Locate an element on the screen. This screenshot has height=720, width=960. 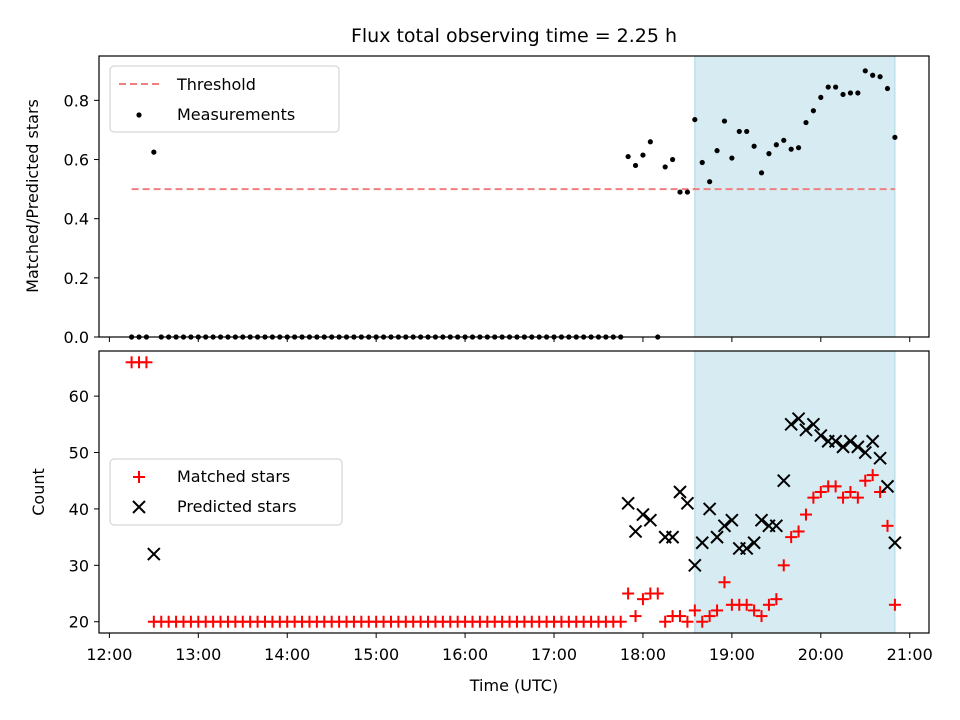
legend-matched-swatch is located at coordinates (139, 477).